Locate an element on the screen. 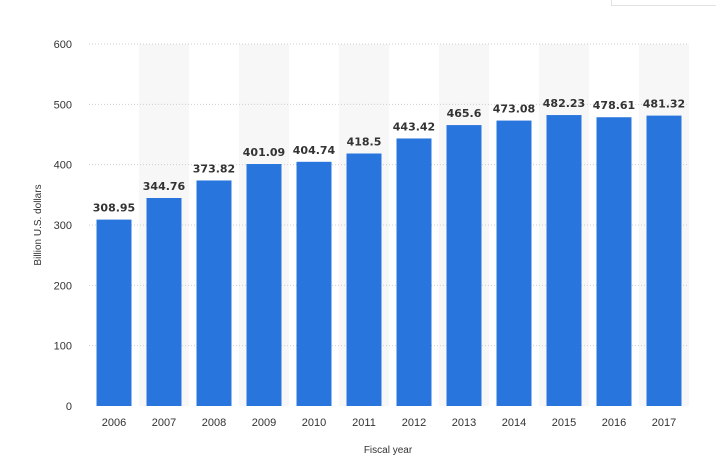  data-label-2008: 373.82 is located at coordinates (214, 168).